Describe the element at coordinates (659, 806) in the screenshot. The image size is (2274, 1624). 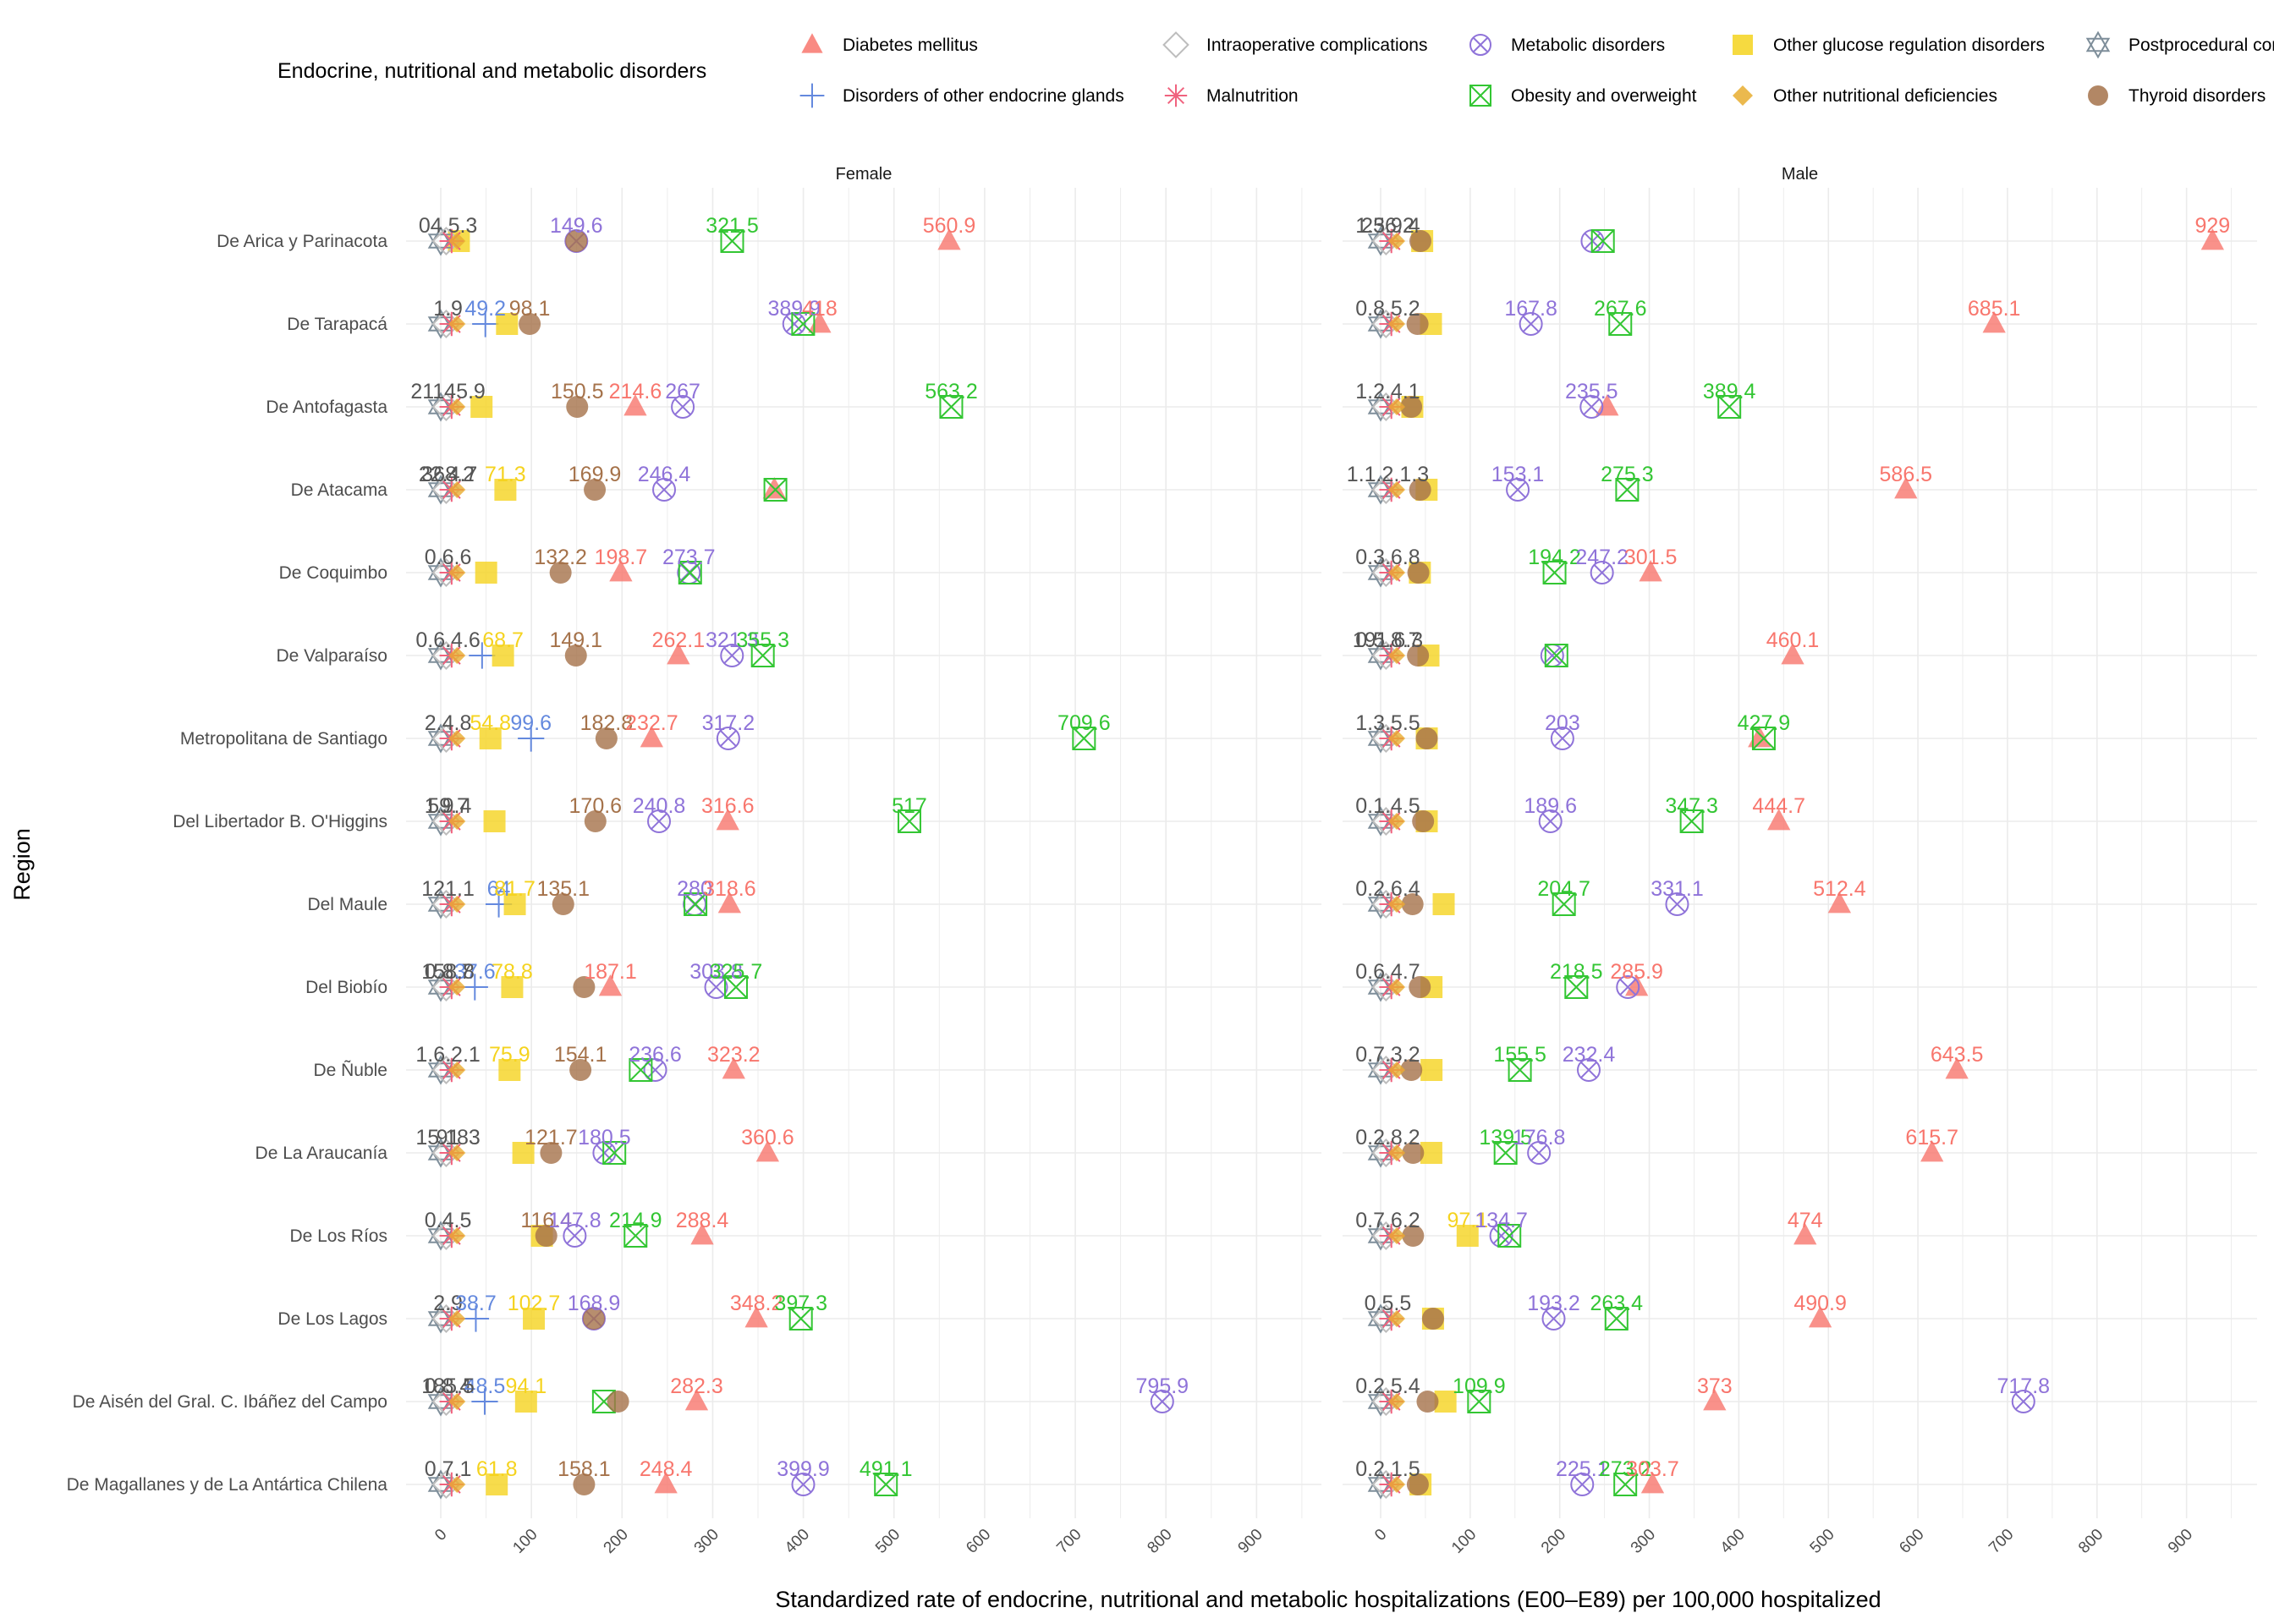
I see `point-label: 240.8` at that location.